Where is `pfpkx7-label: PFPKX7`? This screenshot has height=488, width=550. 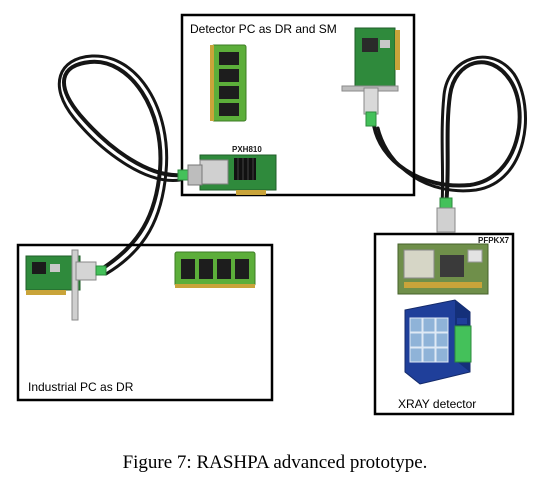 pfpkx7-label: PFPKX7 is located at coordinates (494, 240).